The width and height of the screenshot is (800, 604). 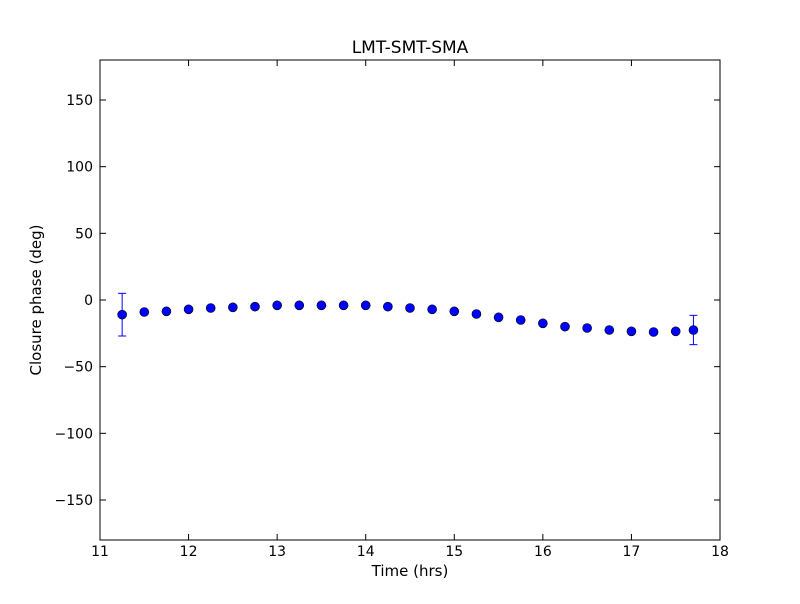 I want to click on y-tick-label: 50, so click(x=84, y=234).